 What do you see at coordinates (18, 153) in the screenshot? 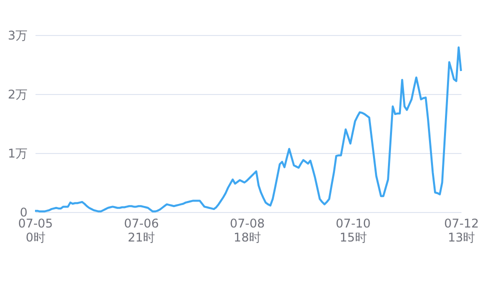
I see `y-tick-label: 1万` at bounding box center [18, 153].